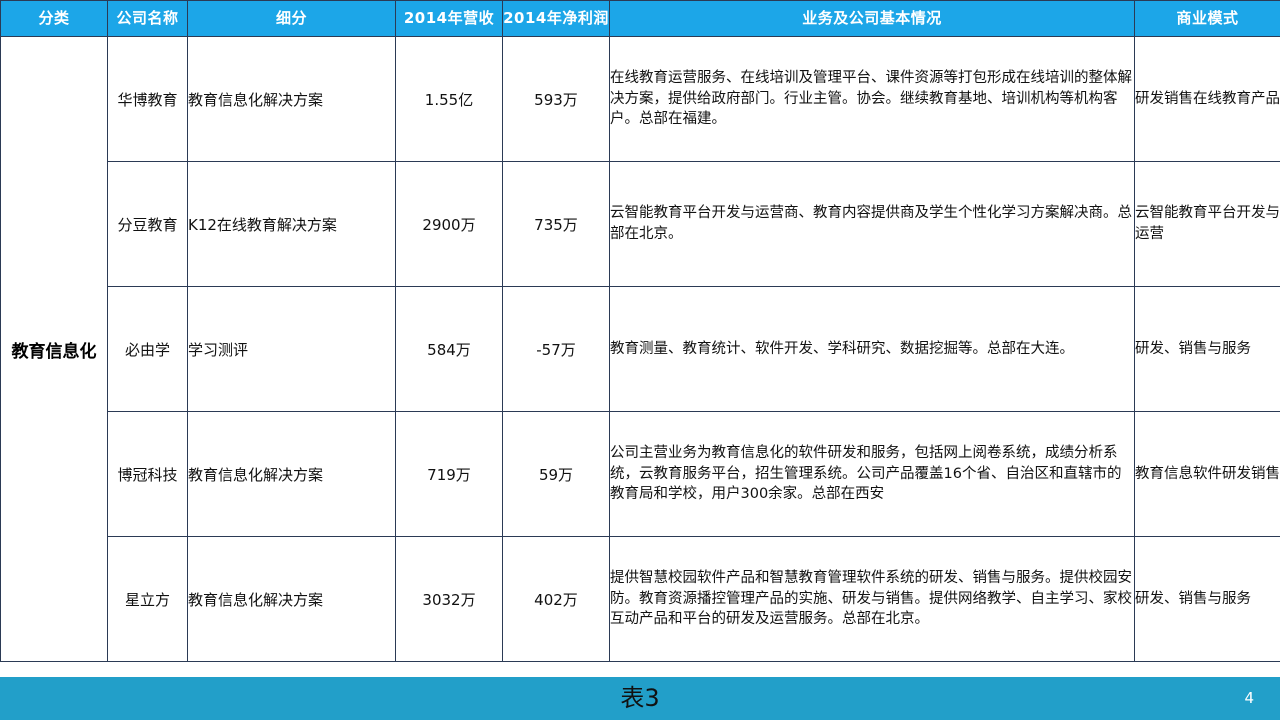 The height and width of the screenshot is (720, 1280). I want to click on description-cell: 教育测量、教育统计、软件开发、学科研究、数据挖掘等。总部在大连。, so click(872, 349).